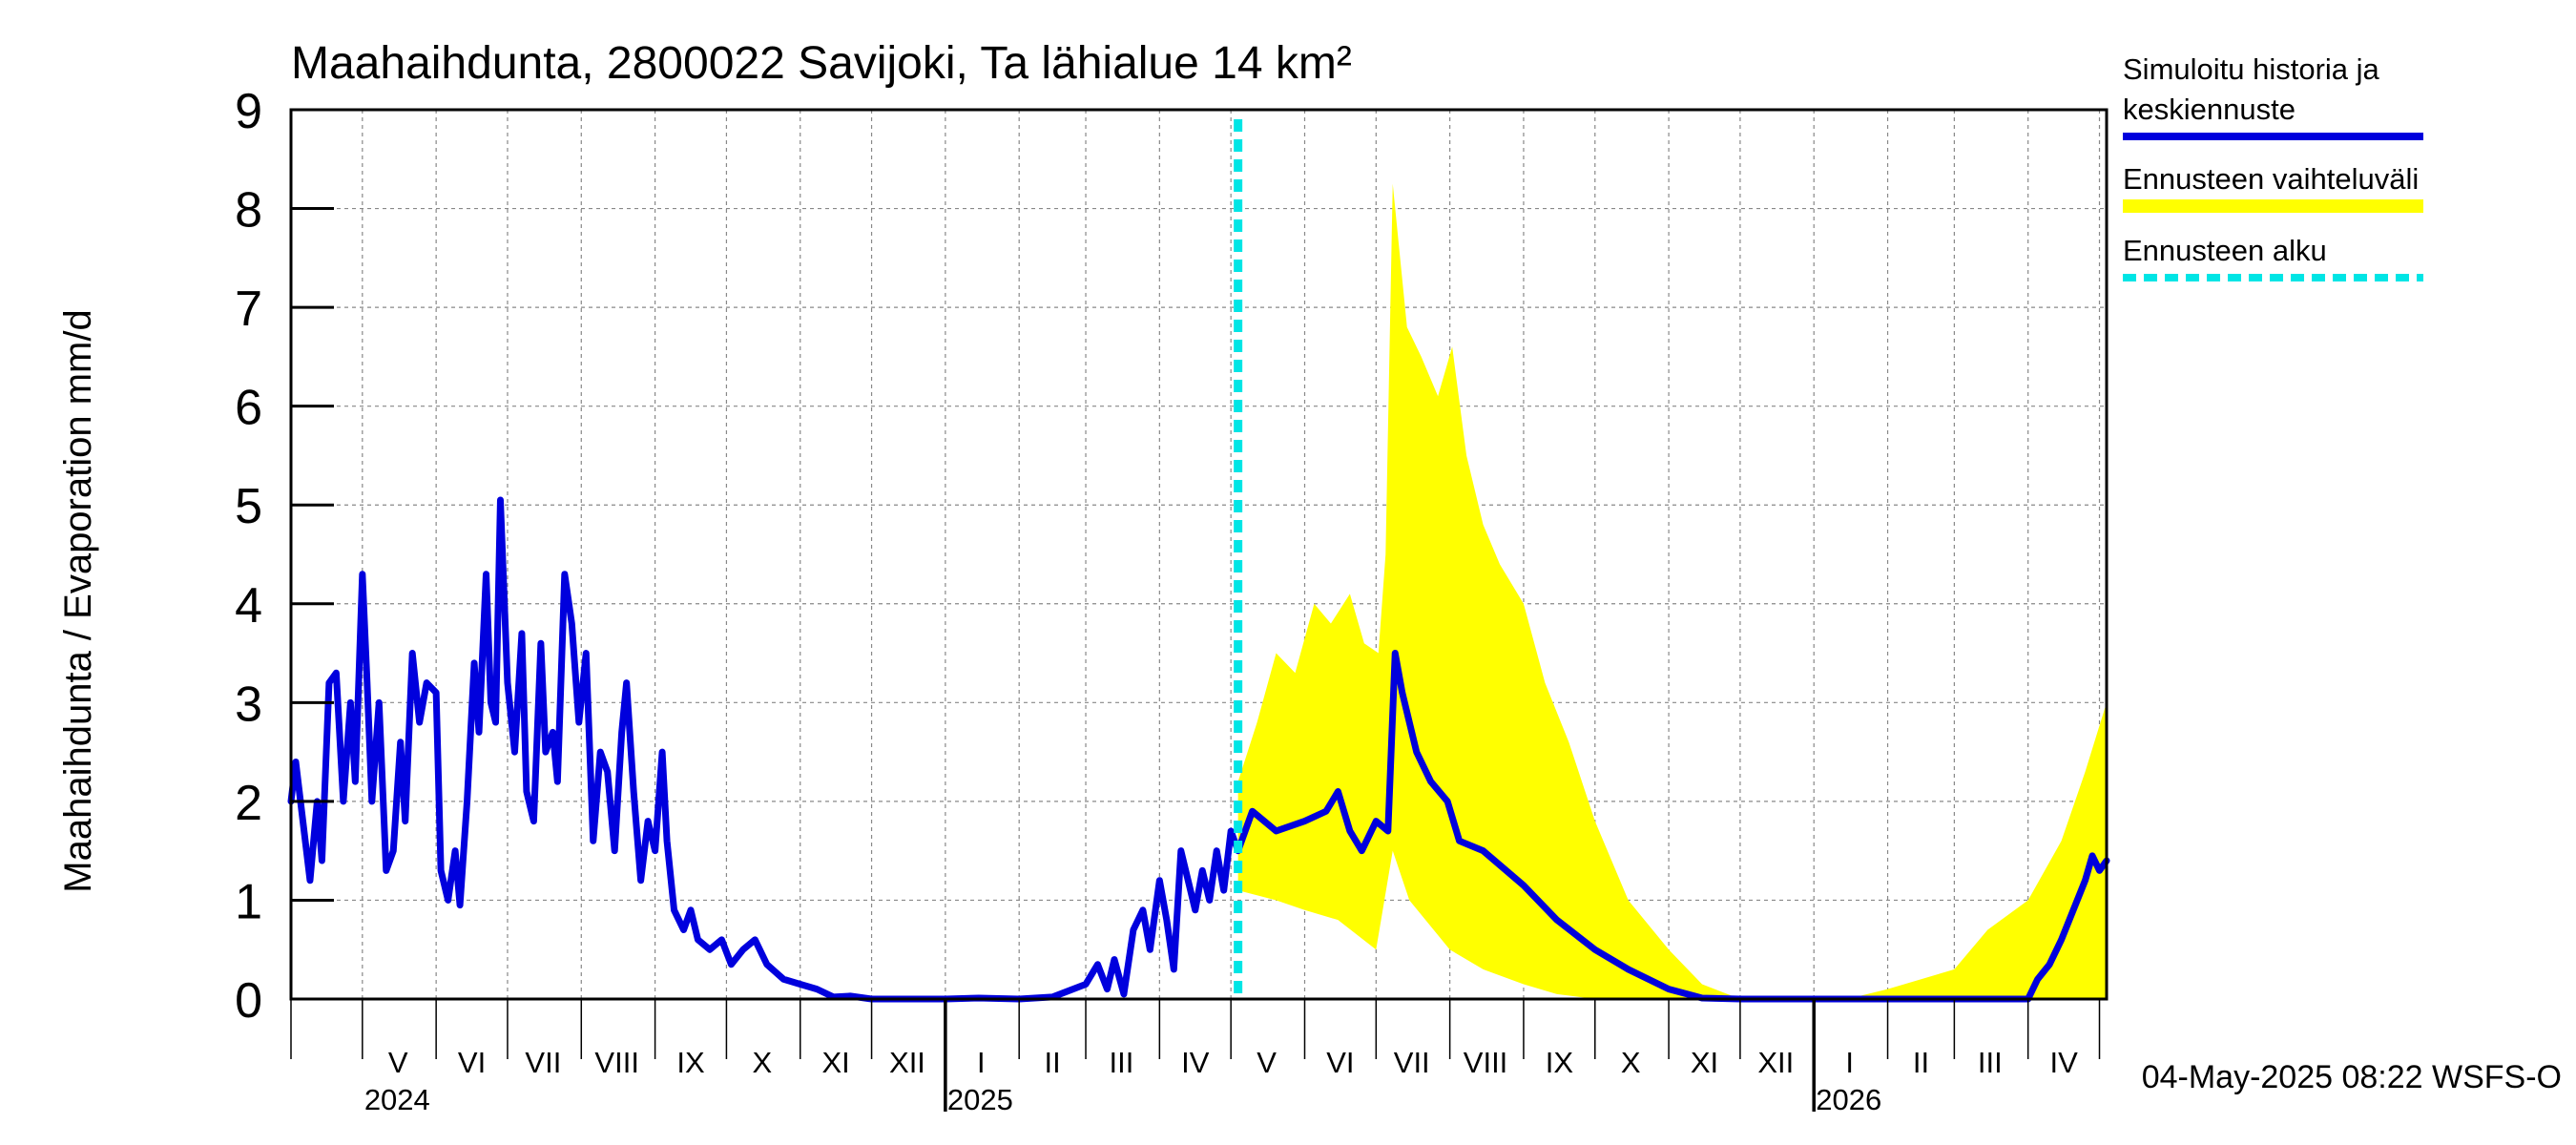 The height and width of the screenshot is (1145, 2576). Describe the element at coordinates (2209, 109) in the screenshot. I see `legend-label-history-line2: keskiennuste` at that location.